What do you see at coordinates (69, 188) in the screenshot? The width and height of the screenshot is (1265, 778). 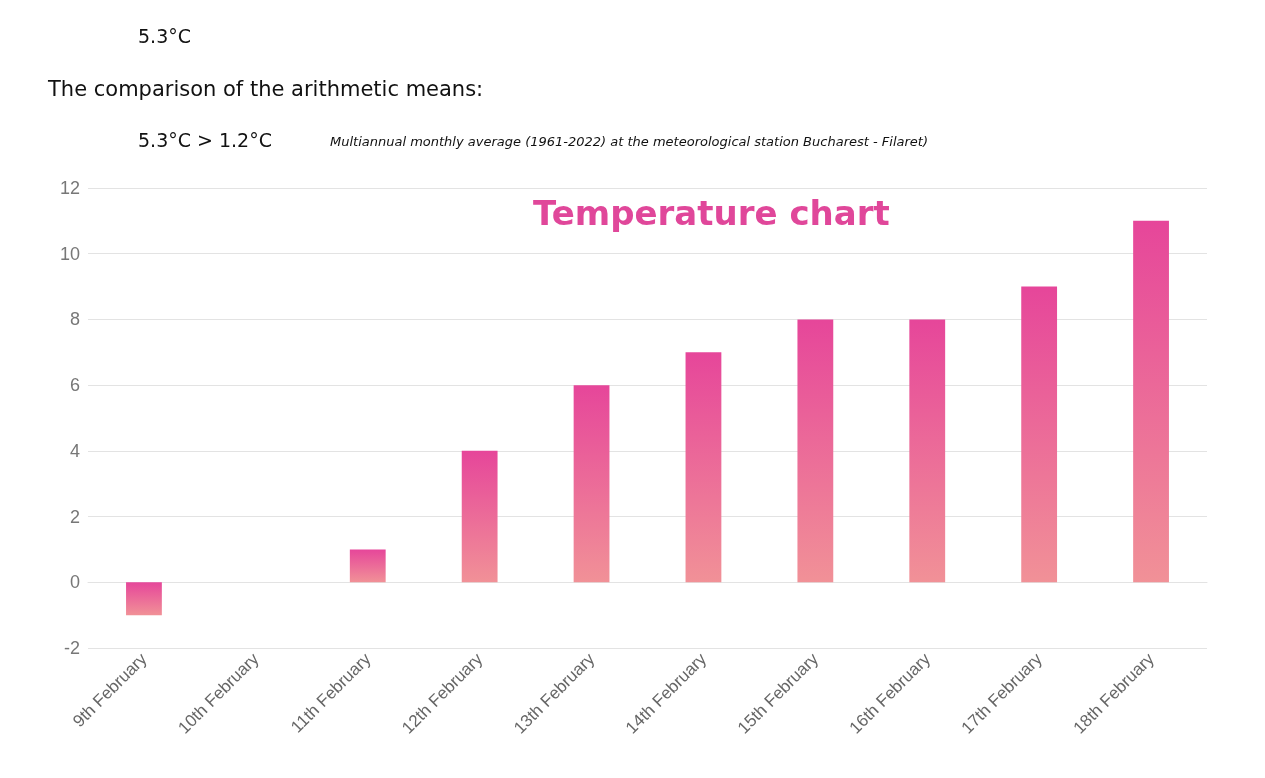 I see `y-tick-label: 12` at bounding box center [69, 188].